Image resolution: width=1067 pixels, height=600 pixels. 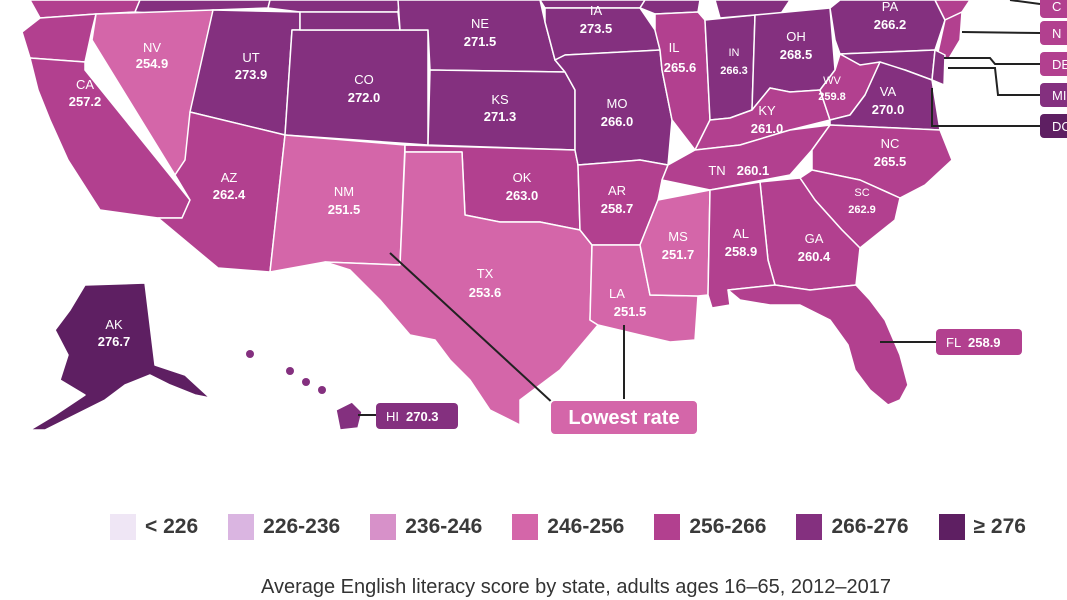 What do you see at coordinates (1025, 2) in the screenshot?
I see `east-callout-lines` at bounding box center [1025, 2].